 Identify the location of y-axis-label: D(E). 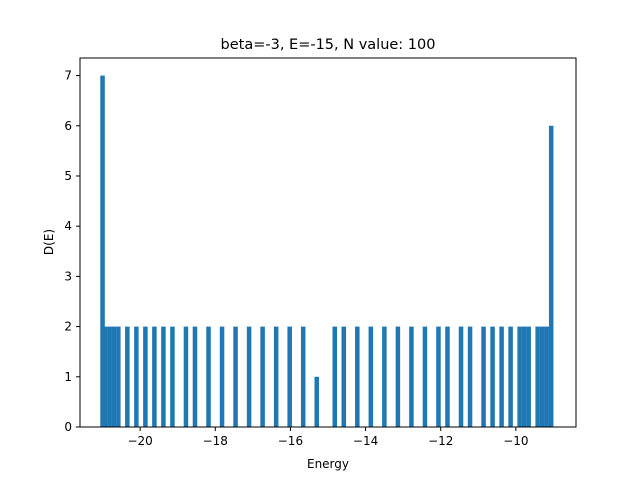
(49, 242).